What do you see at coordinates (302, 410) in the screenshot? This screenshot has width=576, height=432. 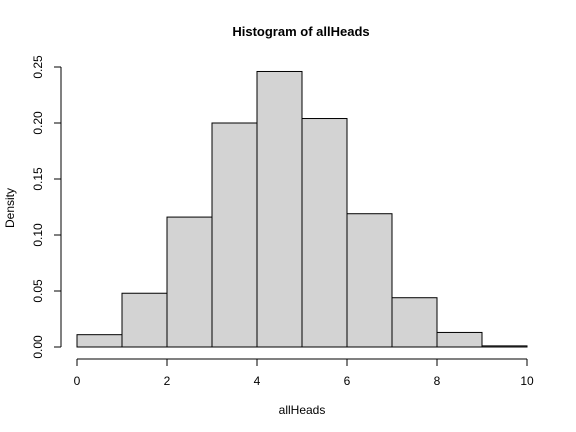 I see `x-axis-label: allHeads` at bounding box center [302, 410].